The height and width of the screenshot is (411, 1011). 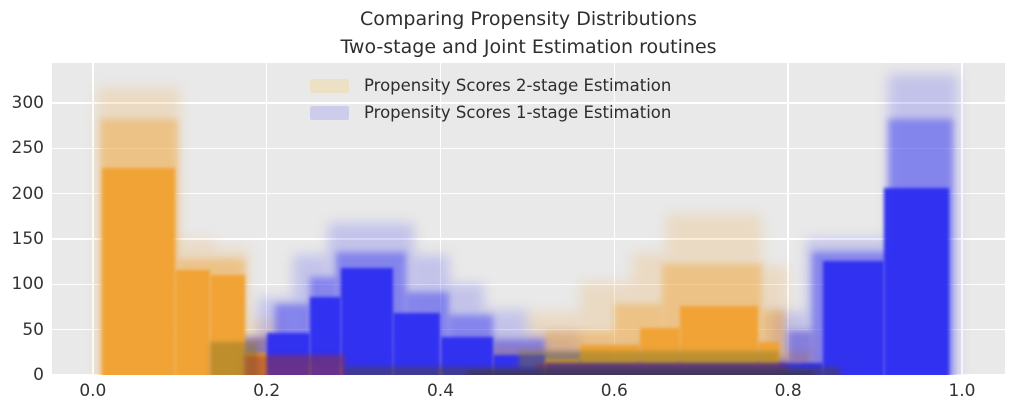 I want to click on legend-item-2stage: Propensity Scores 2-stage Estimation, so click(x=490, y=85).